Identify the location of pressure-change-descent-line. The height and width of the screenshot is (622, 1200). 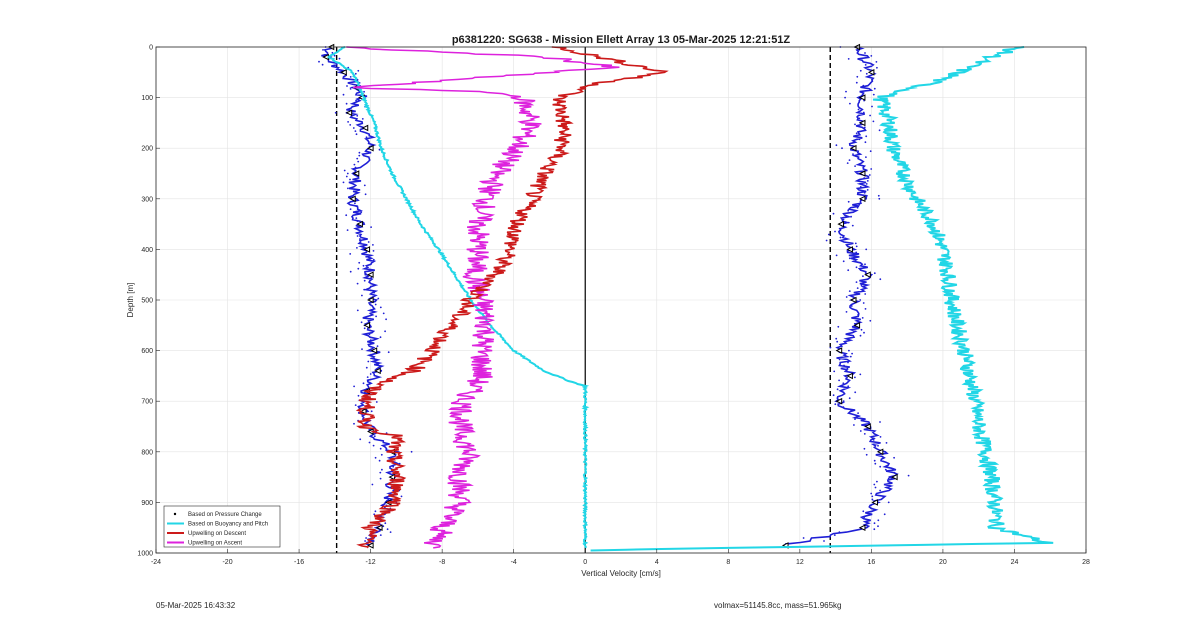
(361, 296).